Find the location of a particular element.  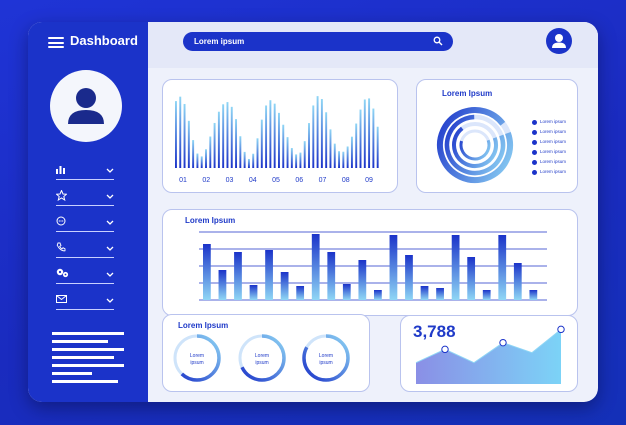

area-chart is located at coordinates (490, 354).